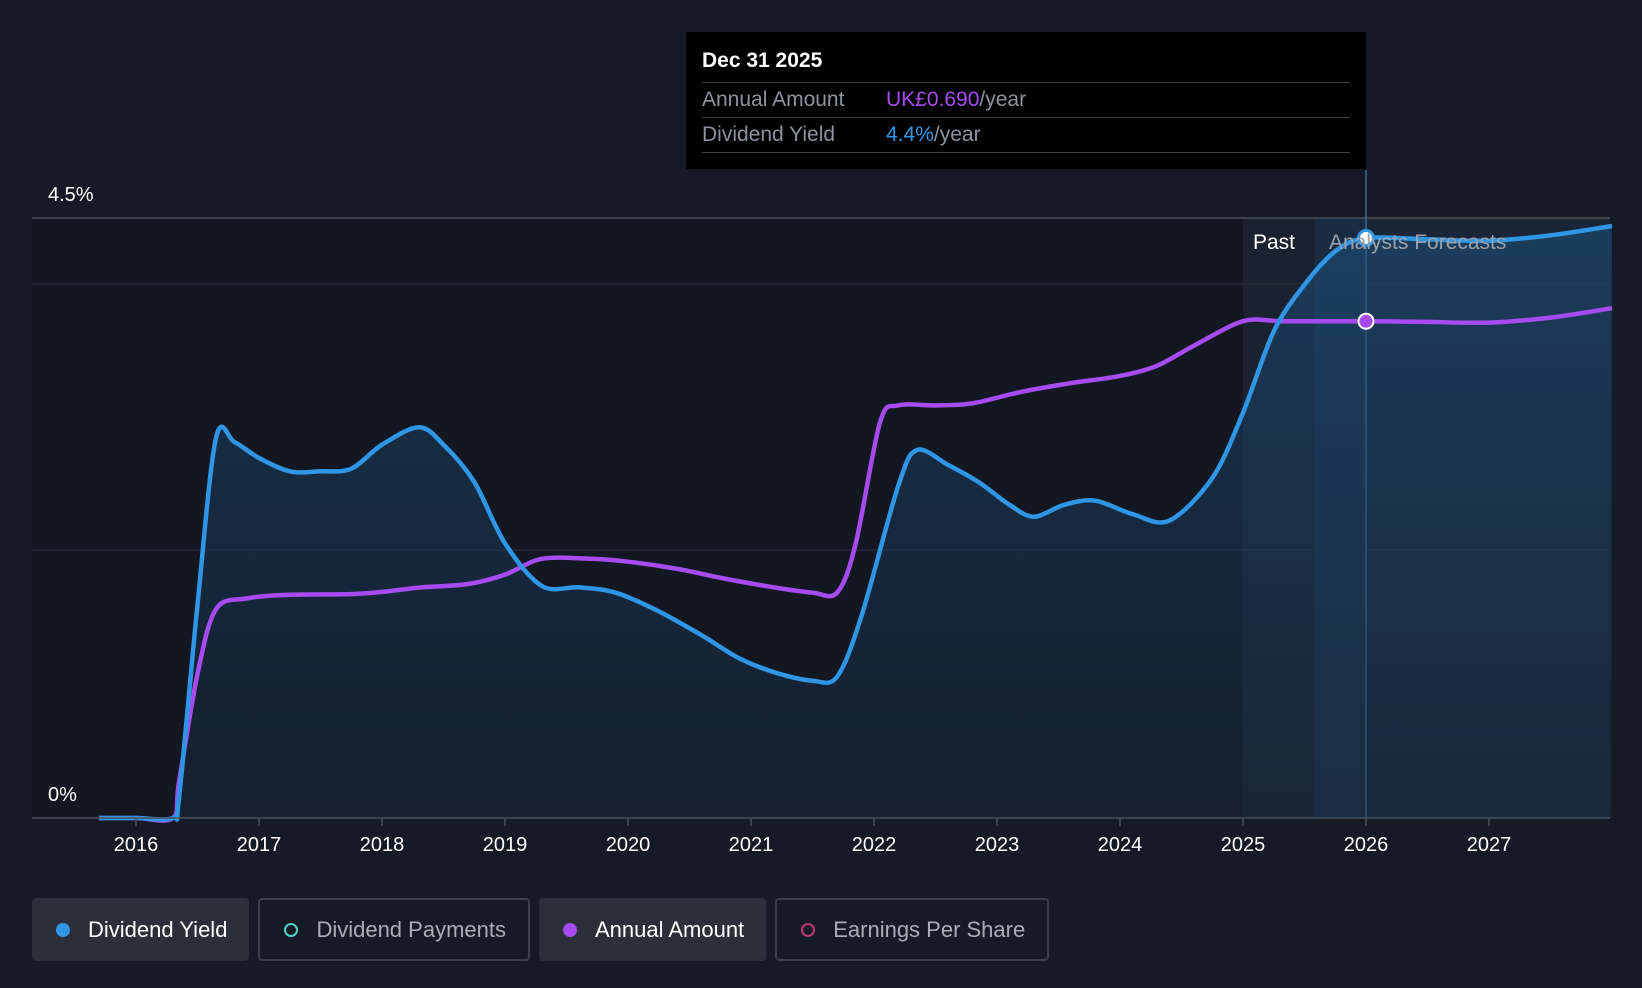 Image resolution: width=1642 pixels, height=988 pixels. I want to click on legend-label: Dividend Payments, so click(411, 929).